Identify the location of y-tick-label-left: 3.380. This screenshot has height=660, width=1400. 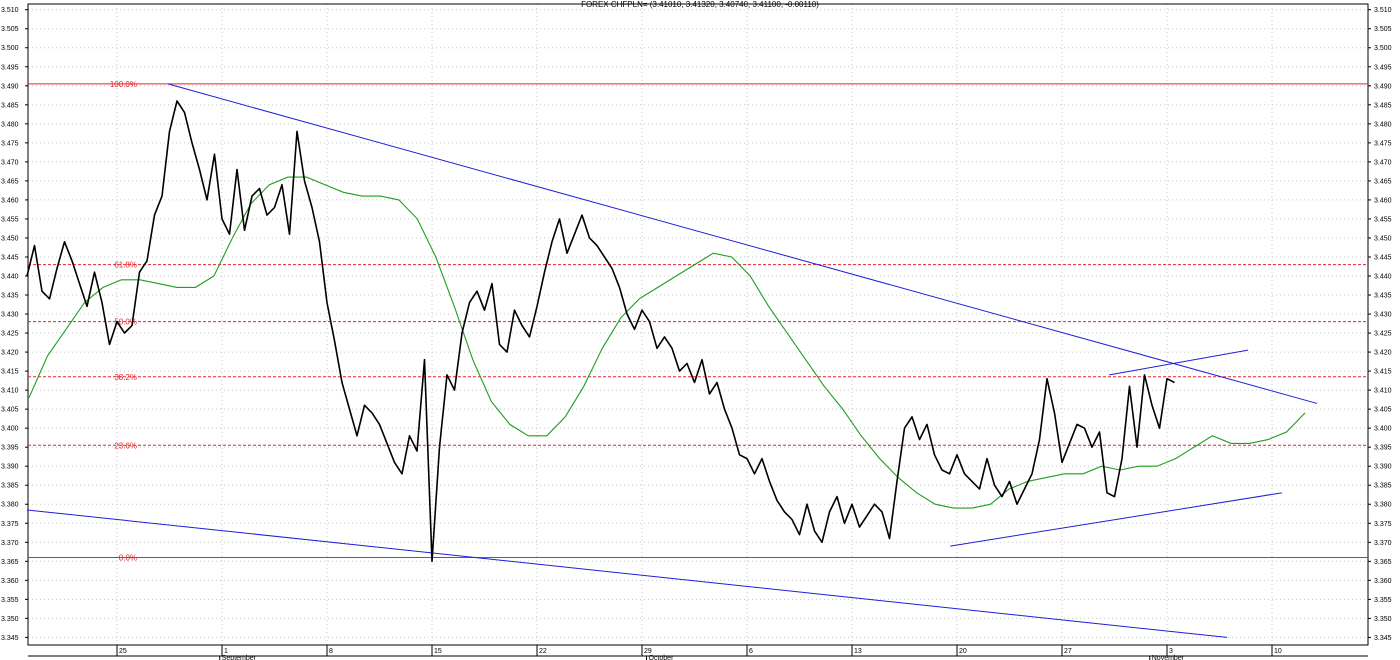
(10, 505).